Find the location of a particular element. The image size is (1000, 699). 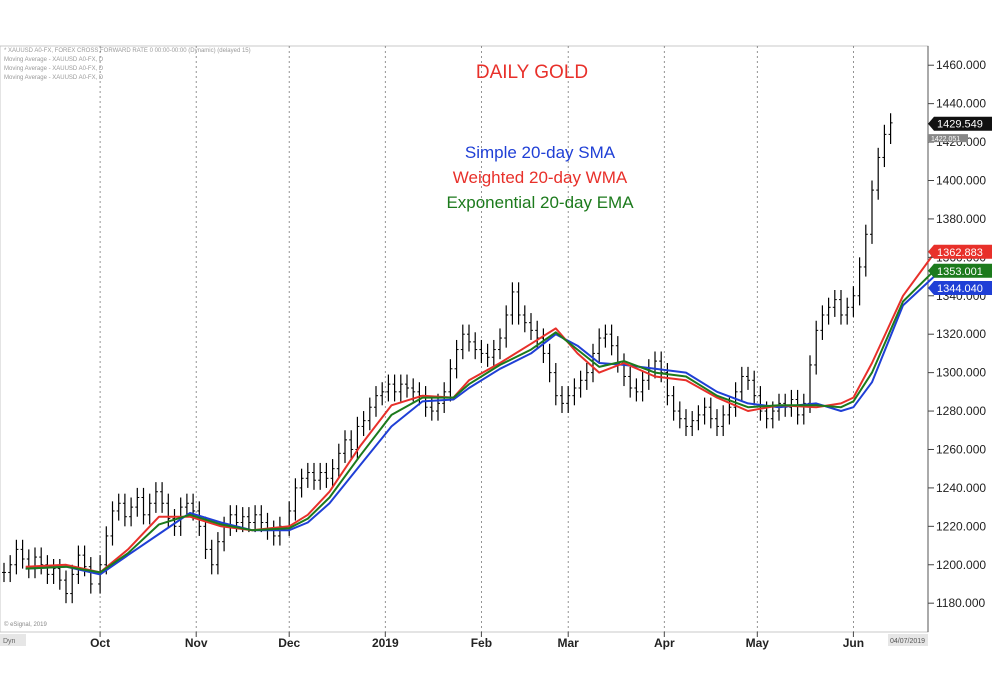

y-tick-label: 1320.000 is located at coordinates (961, 334).